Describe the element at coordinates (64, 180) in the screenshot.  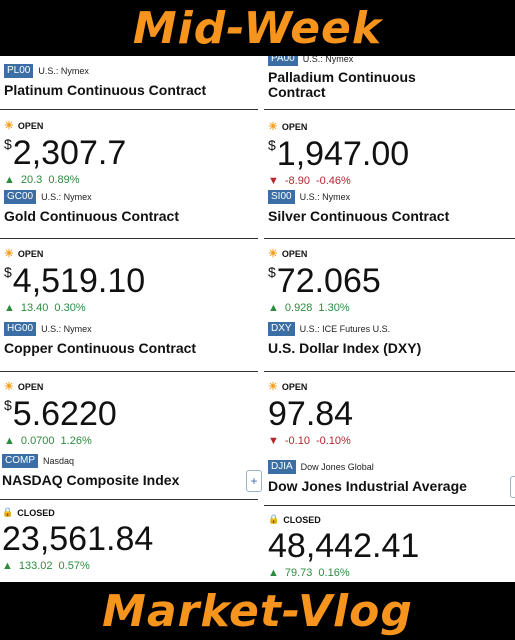
I see `change-percent: 0.89%` at that location.